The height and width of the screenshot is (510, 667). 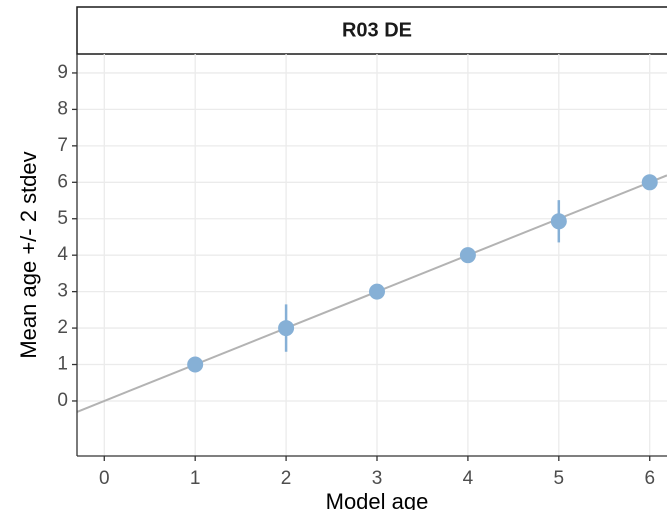 What do you see at coordinates (649, 478) in the screenshot?
I see `x-tick-label: 6` at bounding box center [649, 478].